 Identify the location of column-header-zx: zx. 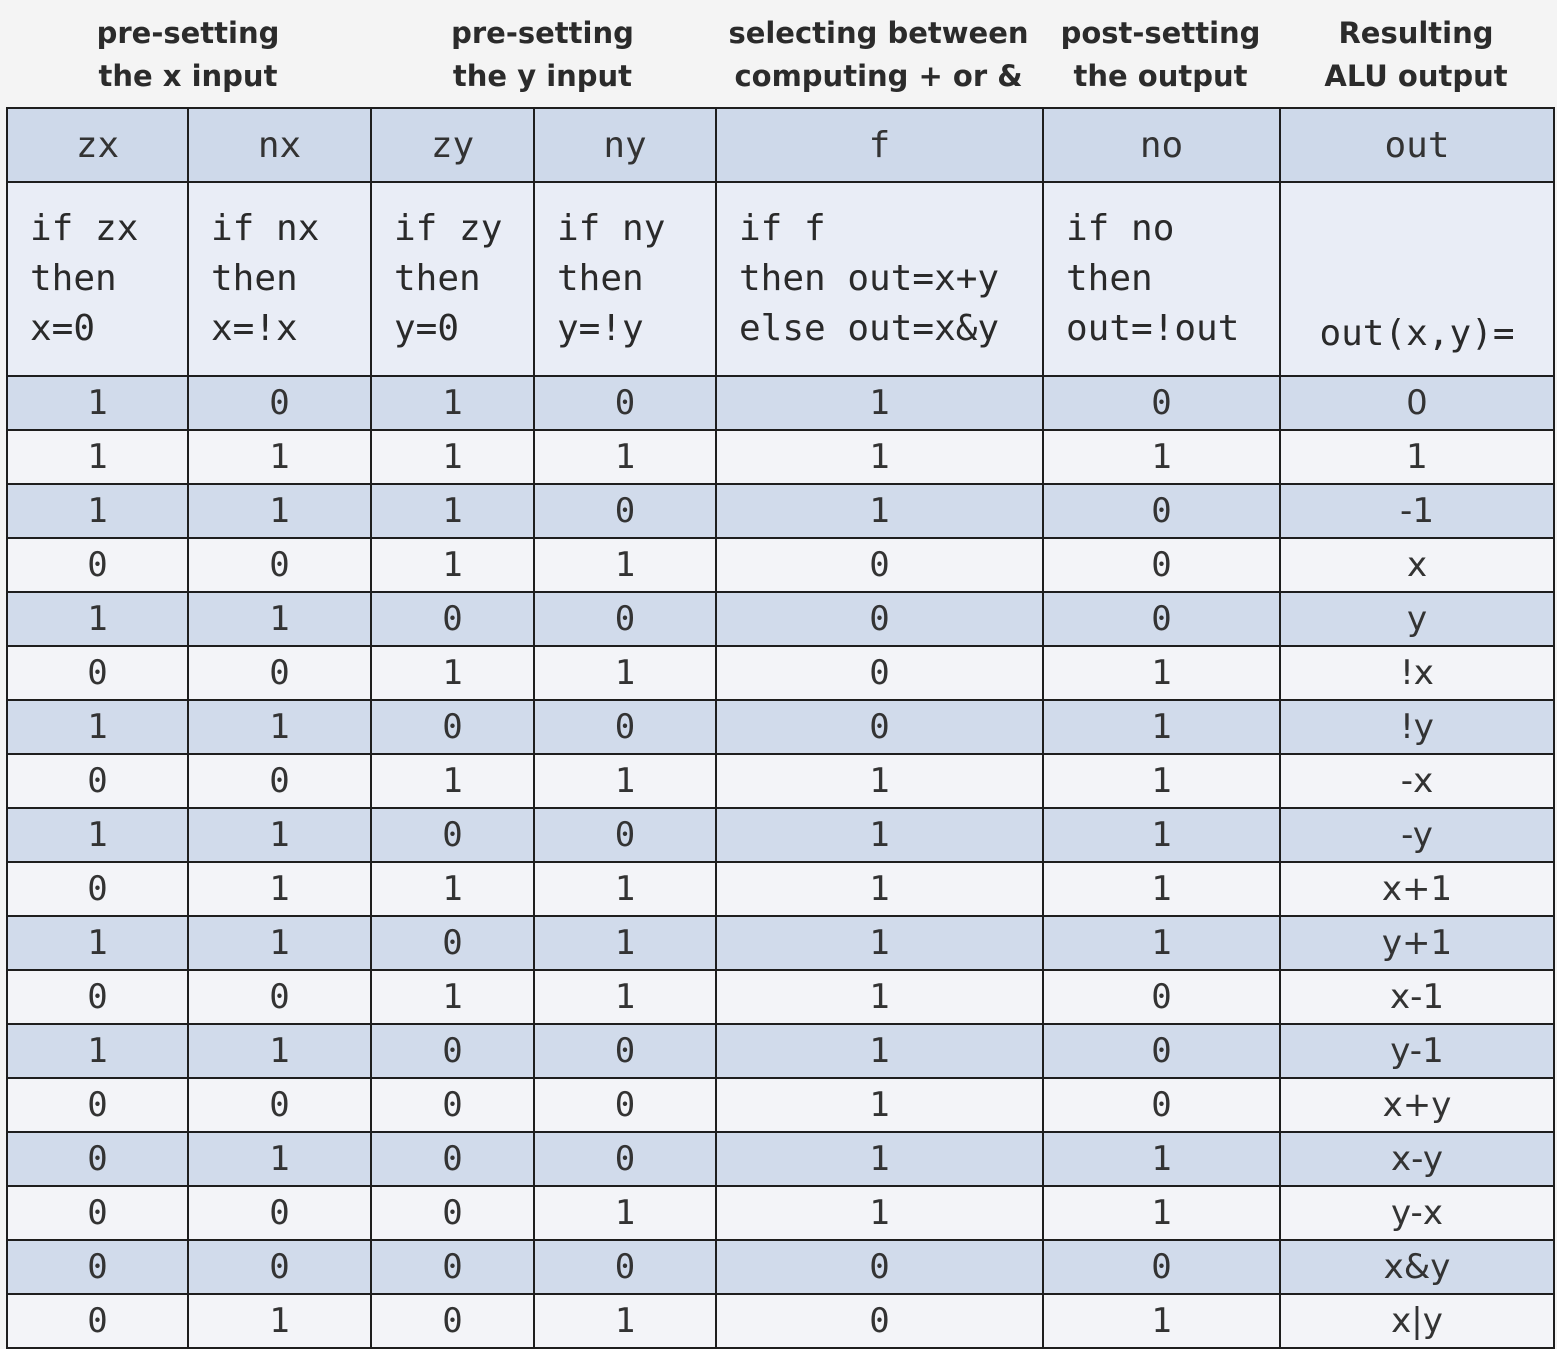
(97, 145).